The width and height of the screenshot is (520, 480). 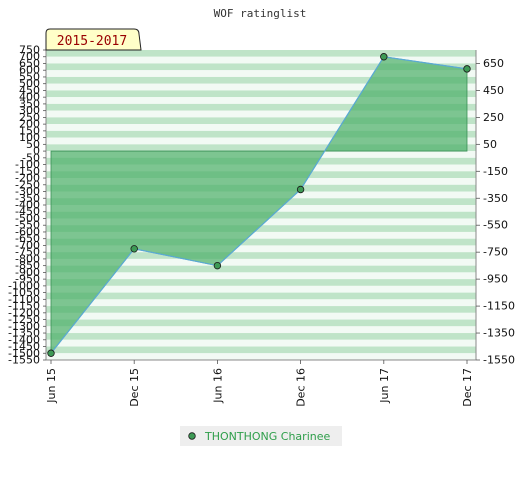 I want to click on badge-text: 2015-2017, so click(x=92, y=41).